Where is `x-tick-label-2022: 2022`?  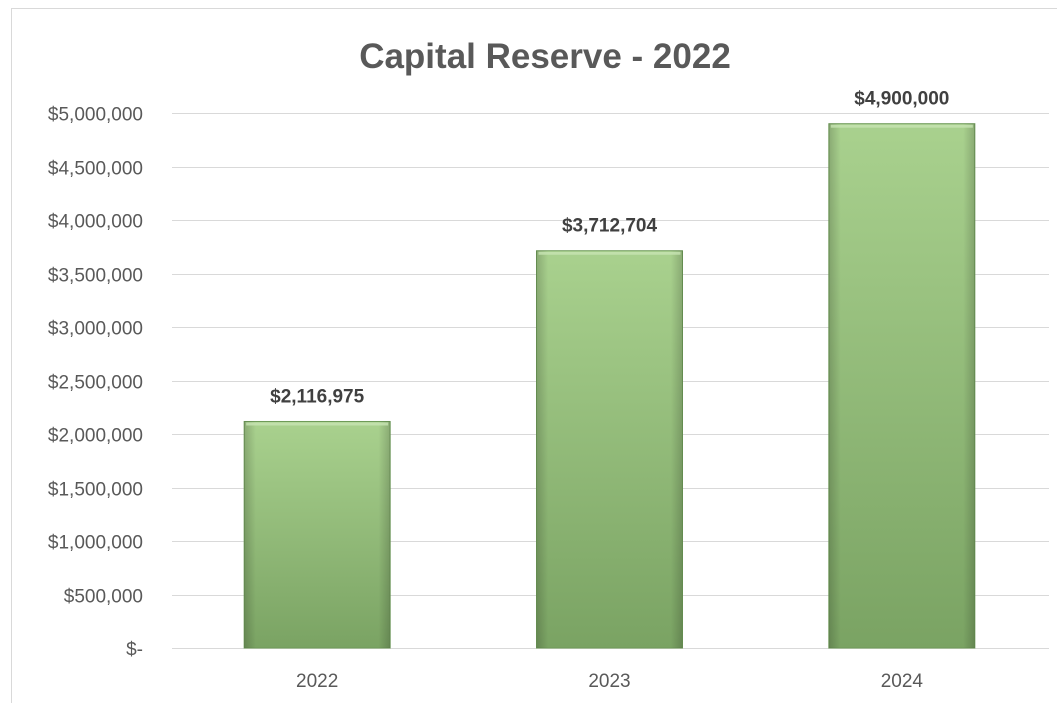
x-tick-label-2022: 2022 is located at coordinates (317, 681).